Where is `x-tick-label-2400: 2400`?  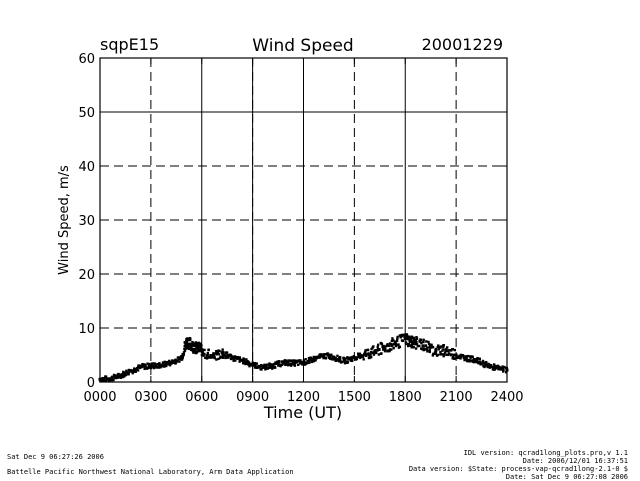
x-tick-label-2400: 2400 is located at coordinates (506, 397).